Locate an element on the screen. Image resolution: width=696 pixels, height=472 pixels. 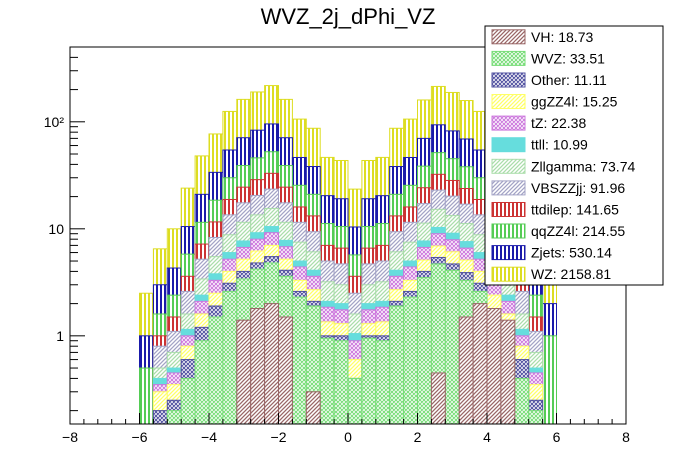
y-tick-label: 1 is located at coordinates (60, 336).